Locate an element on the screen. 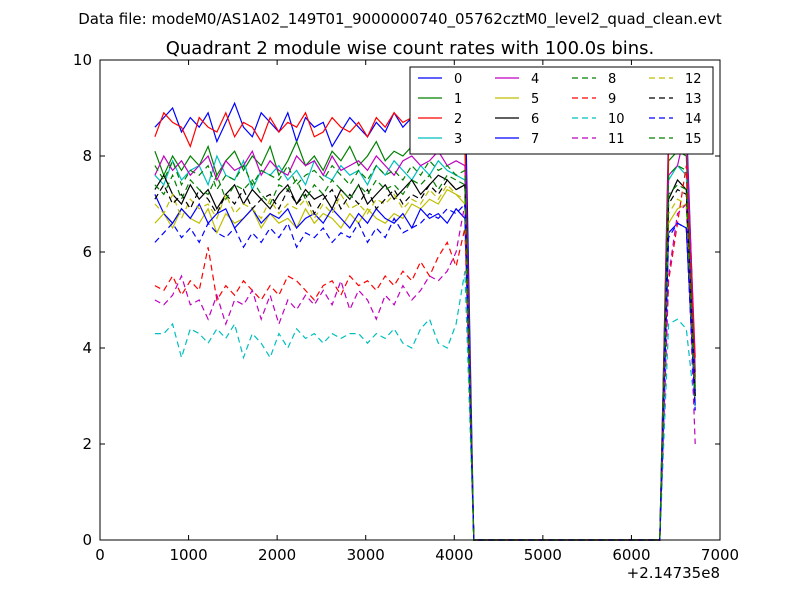  legend-label-13: 13 is located at coordinates (693, 99).